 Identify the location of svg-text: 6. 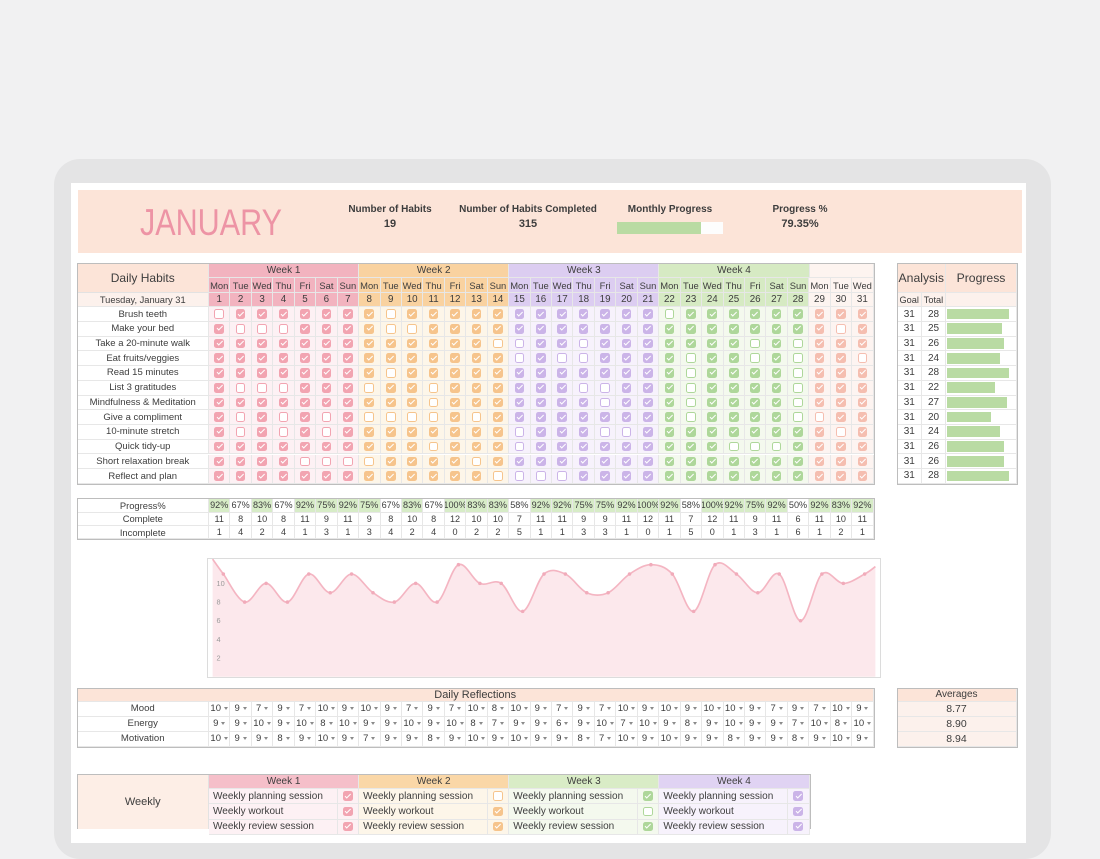
(219, 620).